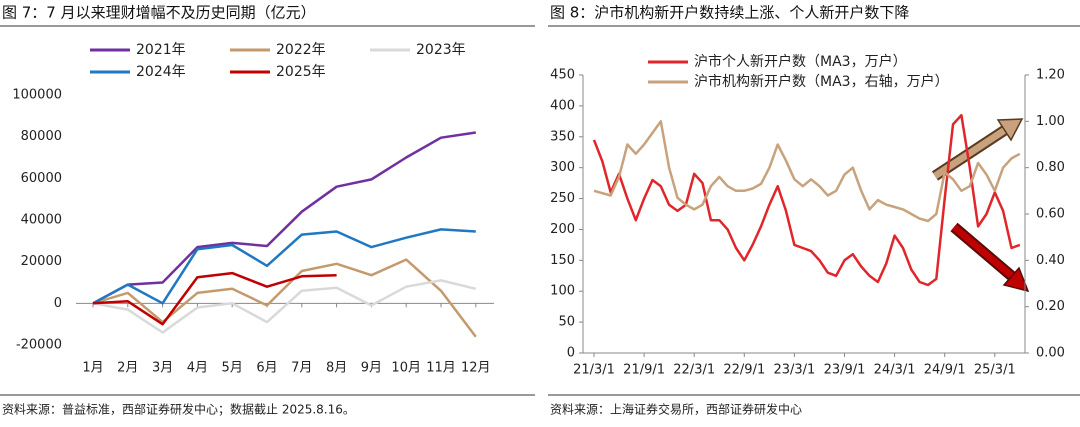  Describe the element at coordinates (441, 368) in the screenshot. I see `x-tick-label: 11月` at that location.